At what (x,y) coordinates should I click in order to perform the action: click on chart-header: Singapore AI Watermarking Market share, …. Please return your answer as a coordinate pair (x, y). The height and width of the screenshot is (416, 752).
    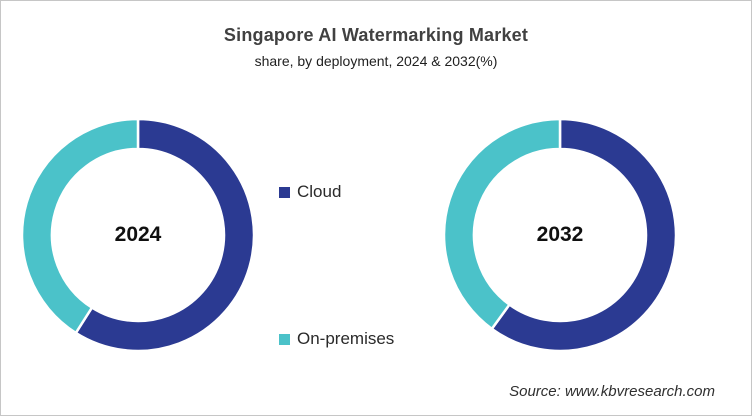
    Looking at the image, I should click on (376, 47).